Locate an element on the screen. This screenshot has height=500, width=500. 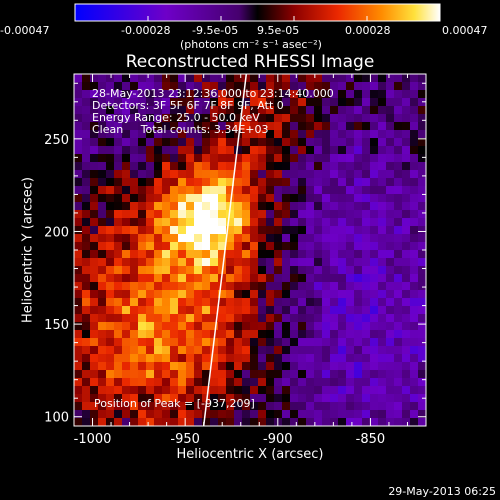
y-tick-label: 150 is located at coordinates (56, 325).